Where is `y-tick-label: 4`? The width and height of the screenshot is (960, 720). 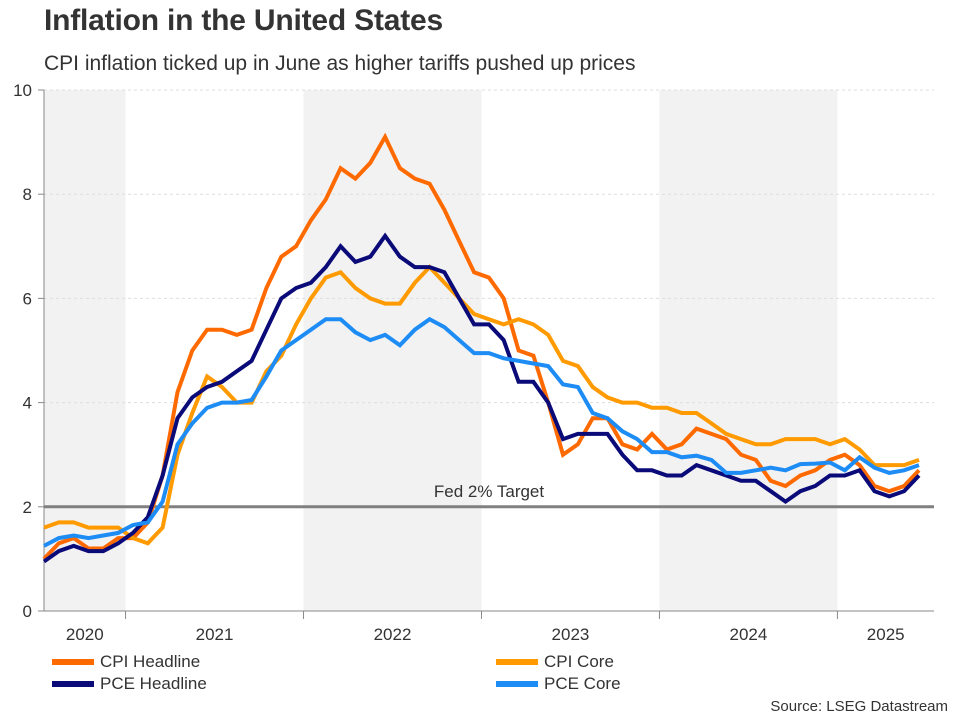
y-tick-label: 4 is located at coordinates (27, 403).